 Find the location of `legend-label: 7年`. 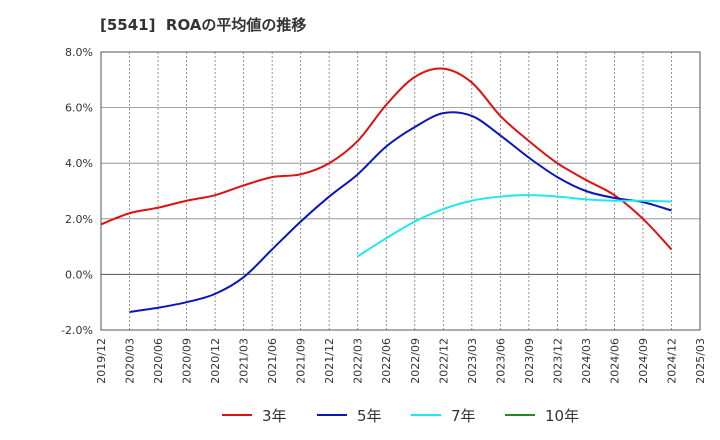

legend-label: 7年 is located at coordinates (463, 415).